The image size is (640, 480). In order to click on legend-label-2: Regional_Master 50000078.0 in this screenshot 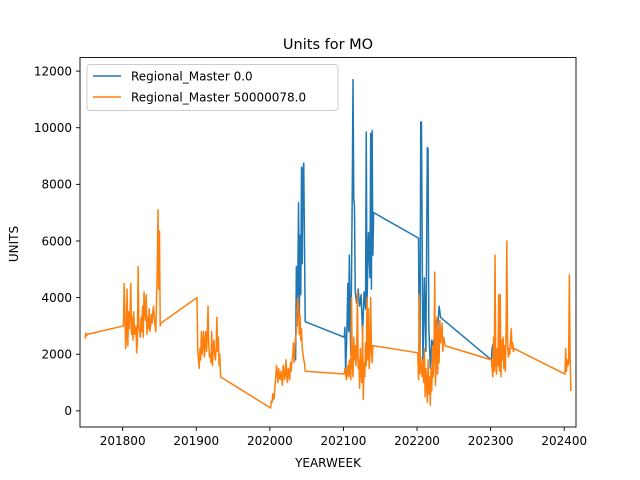, I will do `click(218, 98)`.